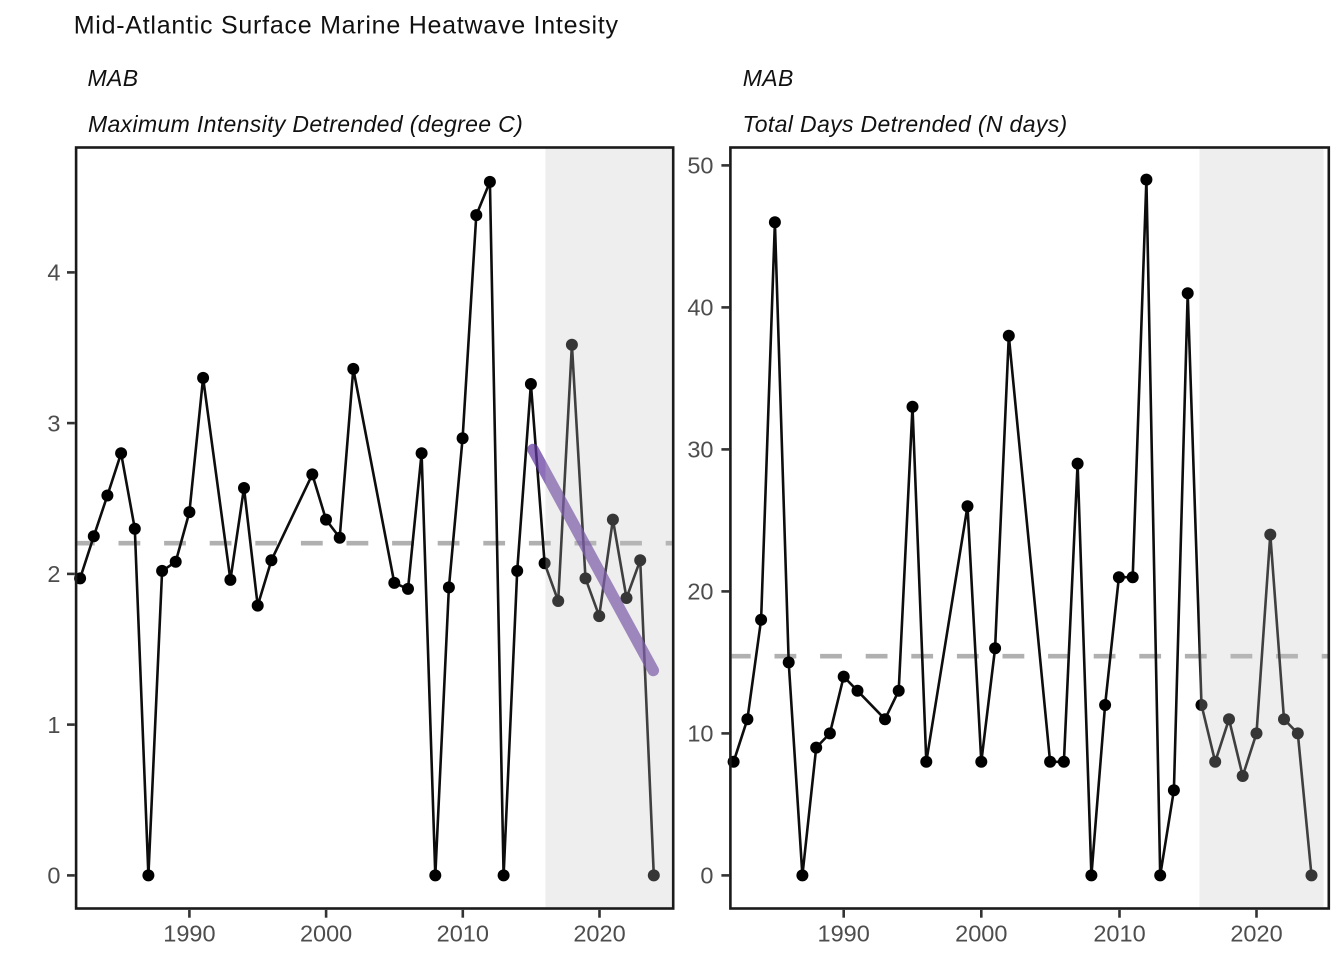 This screenshot has height=960, width=1344. I want to click on svg-text: 10, so click(700, 734).